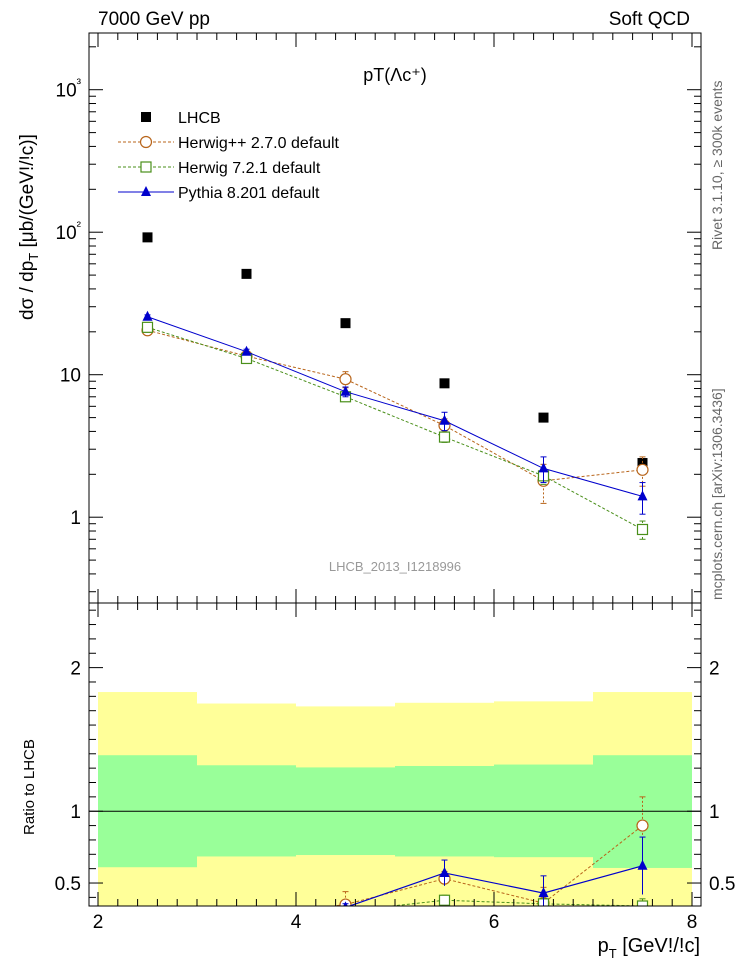 The height and width of the screenshot is (972, 746). Describe the element at coordinates (75, 812) in the screenshot. I see `ratio-y-tick-label: 1` at that location.